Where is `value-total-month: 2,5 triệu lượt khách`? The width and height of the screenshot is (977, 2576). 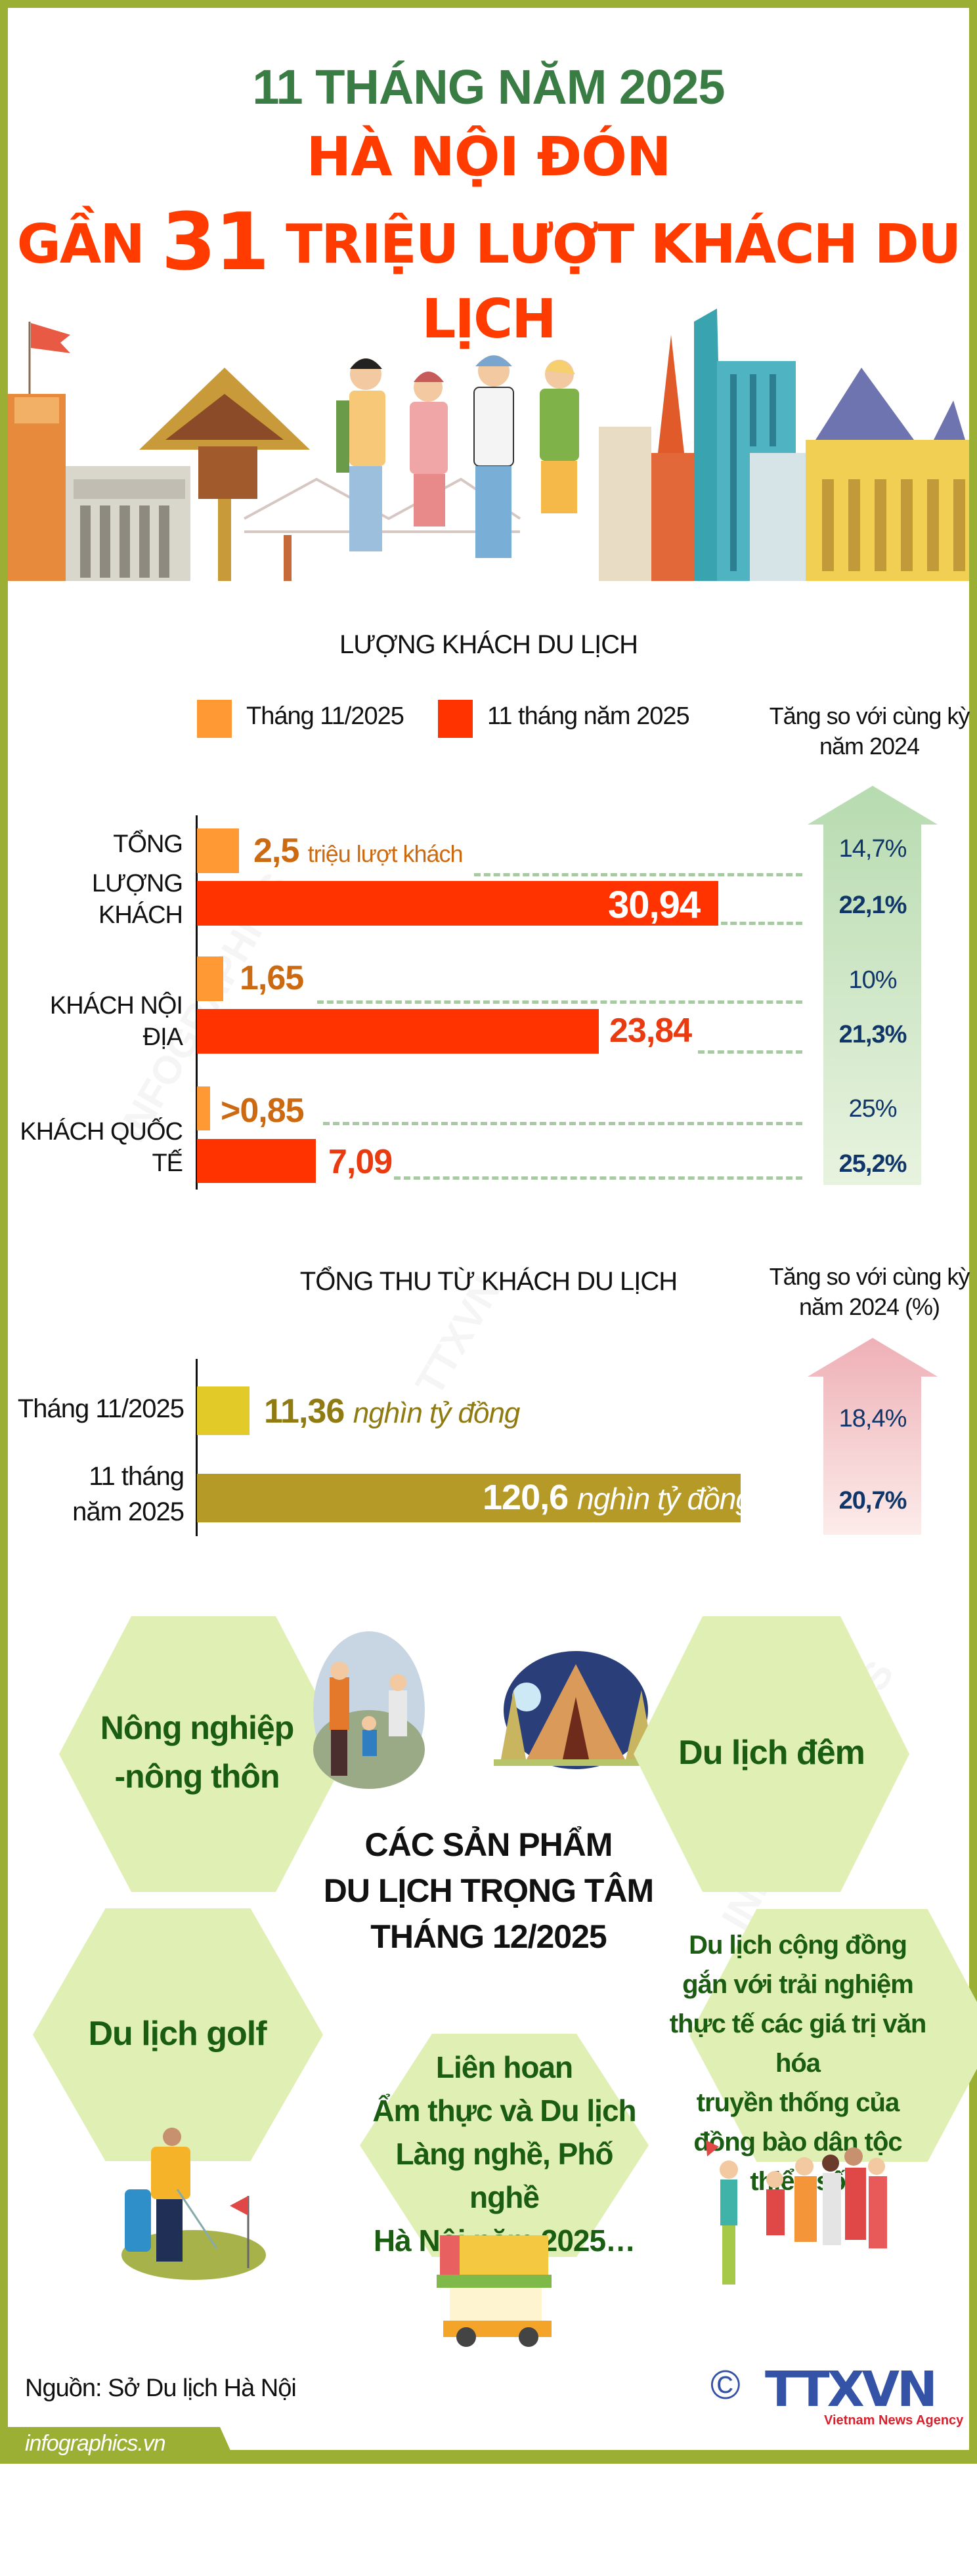 value-total-month: 2,5 triệu lượt khách is located at coordinates (359, 850).